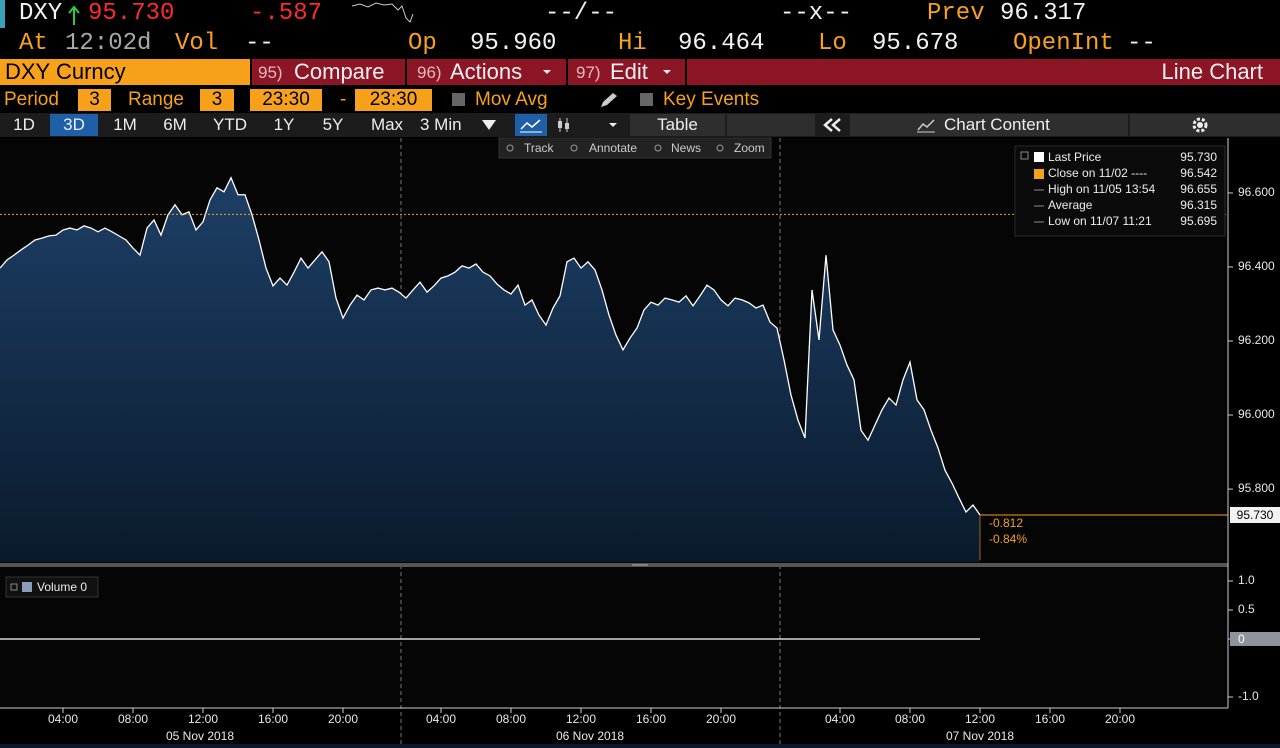  What do you see at coordinates (531, 125) in the screenshot?
I see `line-chart-icon` at bounding box center [531, 125].